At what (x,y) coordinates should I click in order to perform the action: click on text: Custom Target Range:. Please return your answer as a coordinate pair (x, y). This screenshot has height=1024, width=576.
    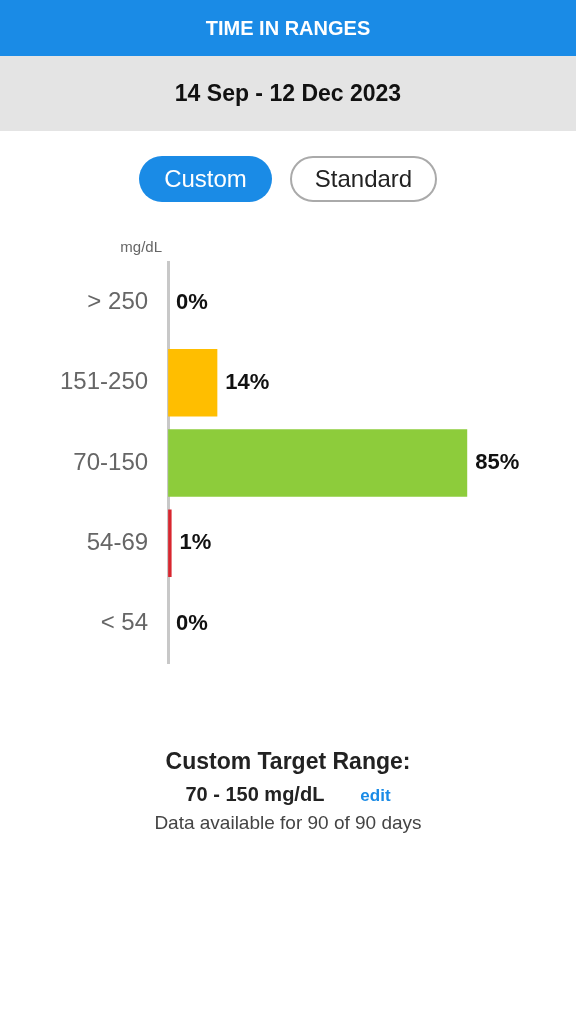
    Looking at the image, I should click on (288, 761).